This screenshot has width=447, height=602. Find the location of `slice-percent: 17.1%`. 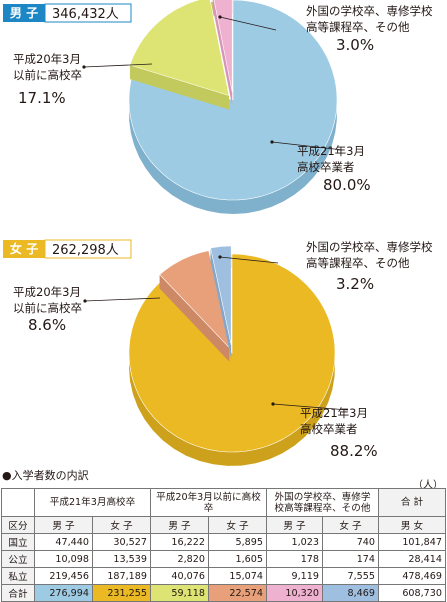

slice-percent: 17.1% is located at coordinates (42, 98).